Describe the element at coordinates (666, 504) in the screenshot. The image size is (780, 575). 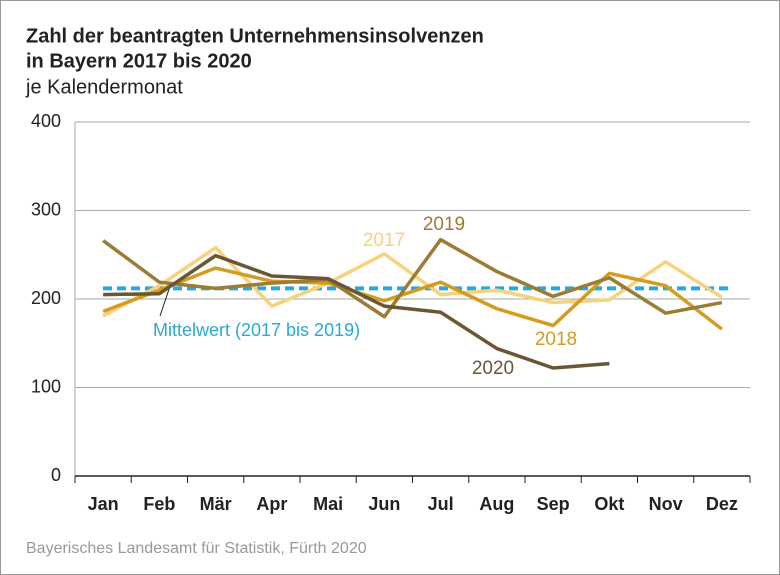
I see `x-tick-label: Nov` at that location.